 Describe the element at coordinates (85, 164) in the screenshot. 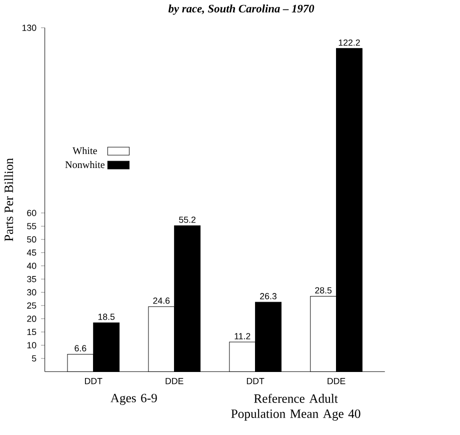

I see `legend-label: Nonwhite` at that location.